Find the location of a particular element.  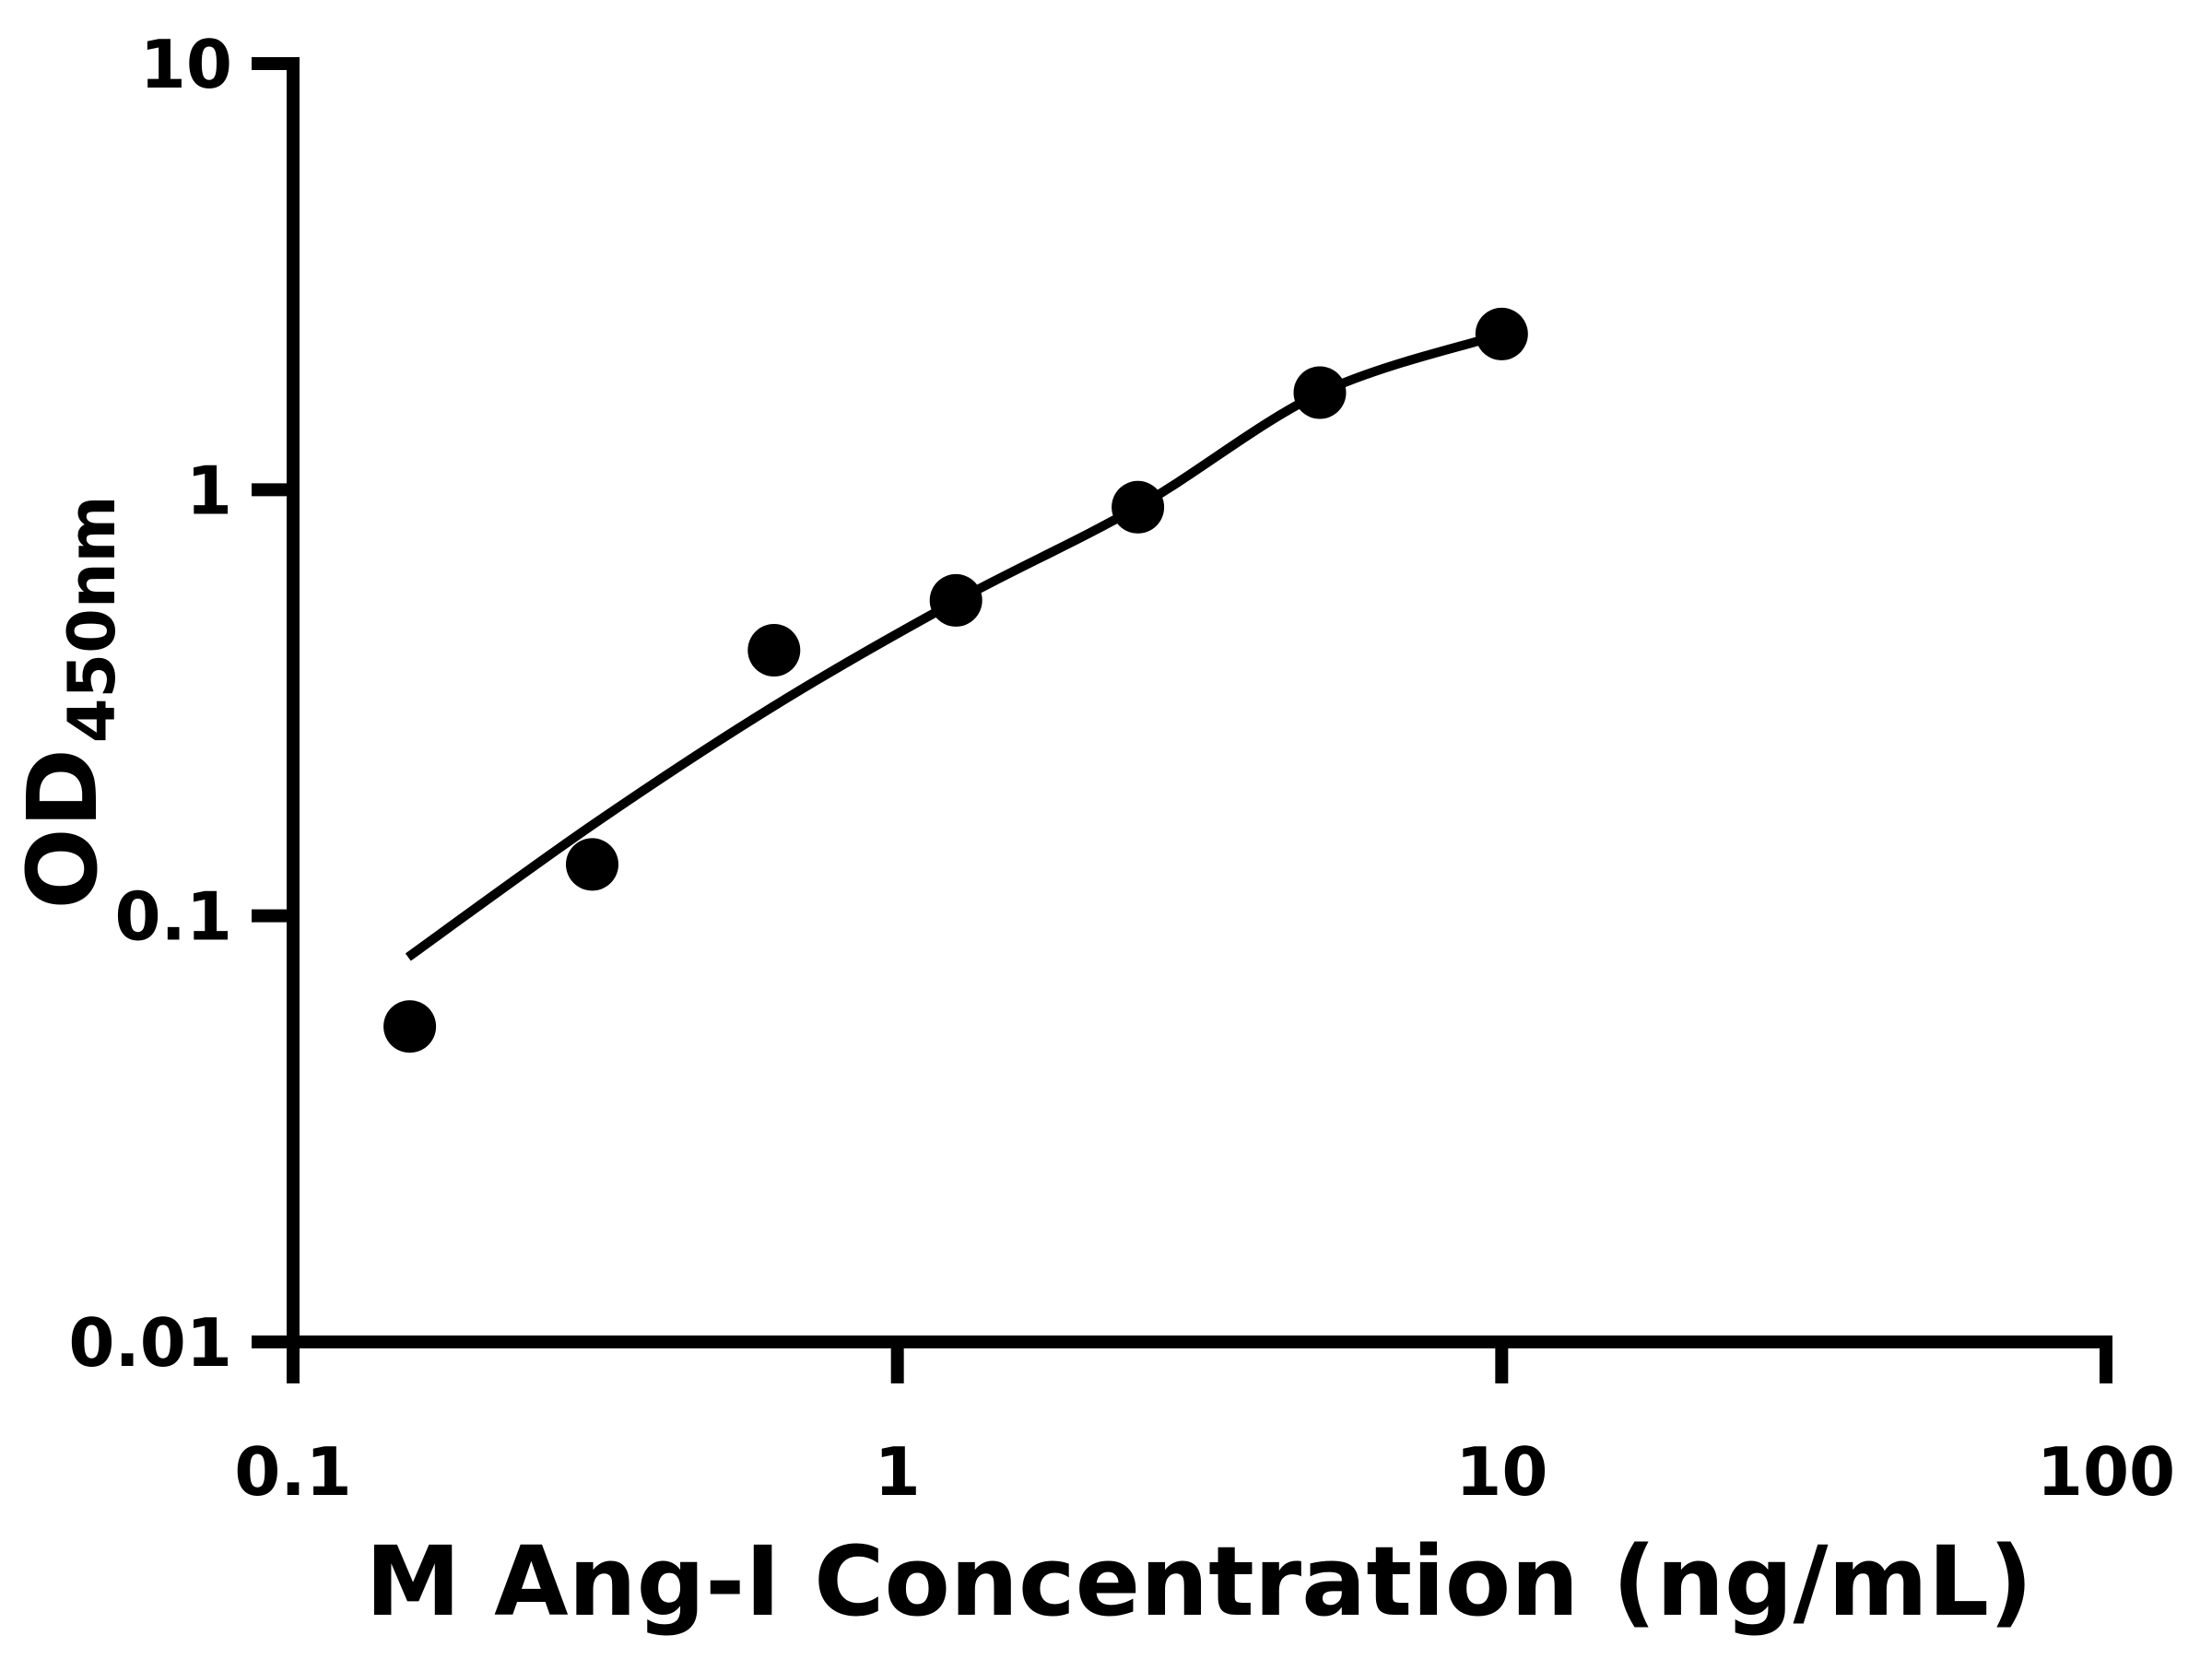

y-tick-label: 10 is located at coordinates (186, 64).